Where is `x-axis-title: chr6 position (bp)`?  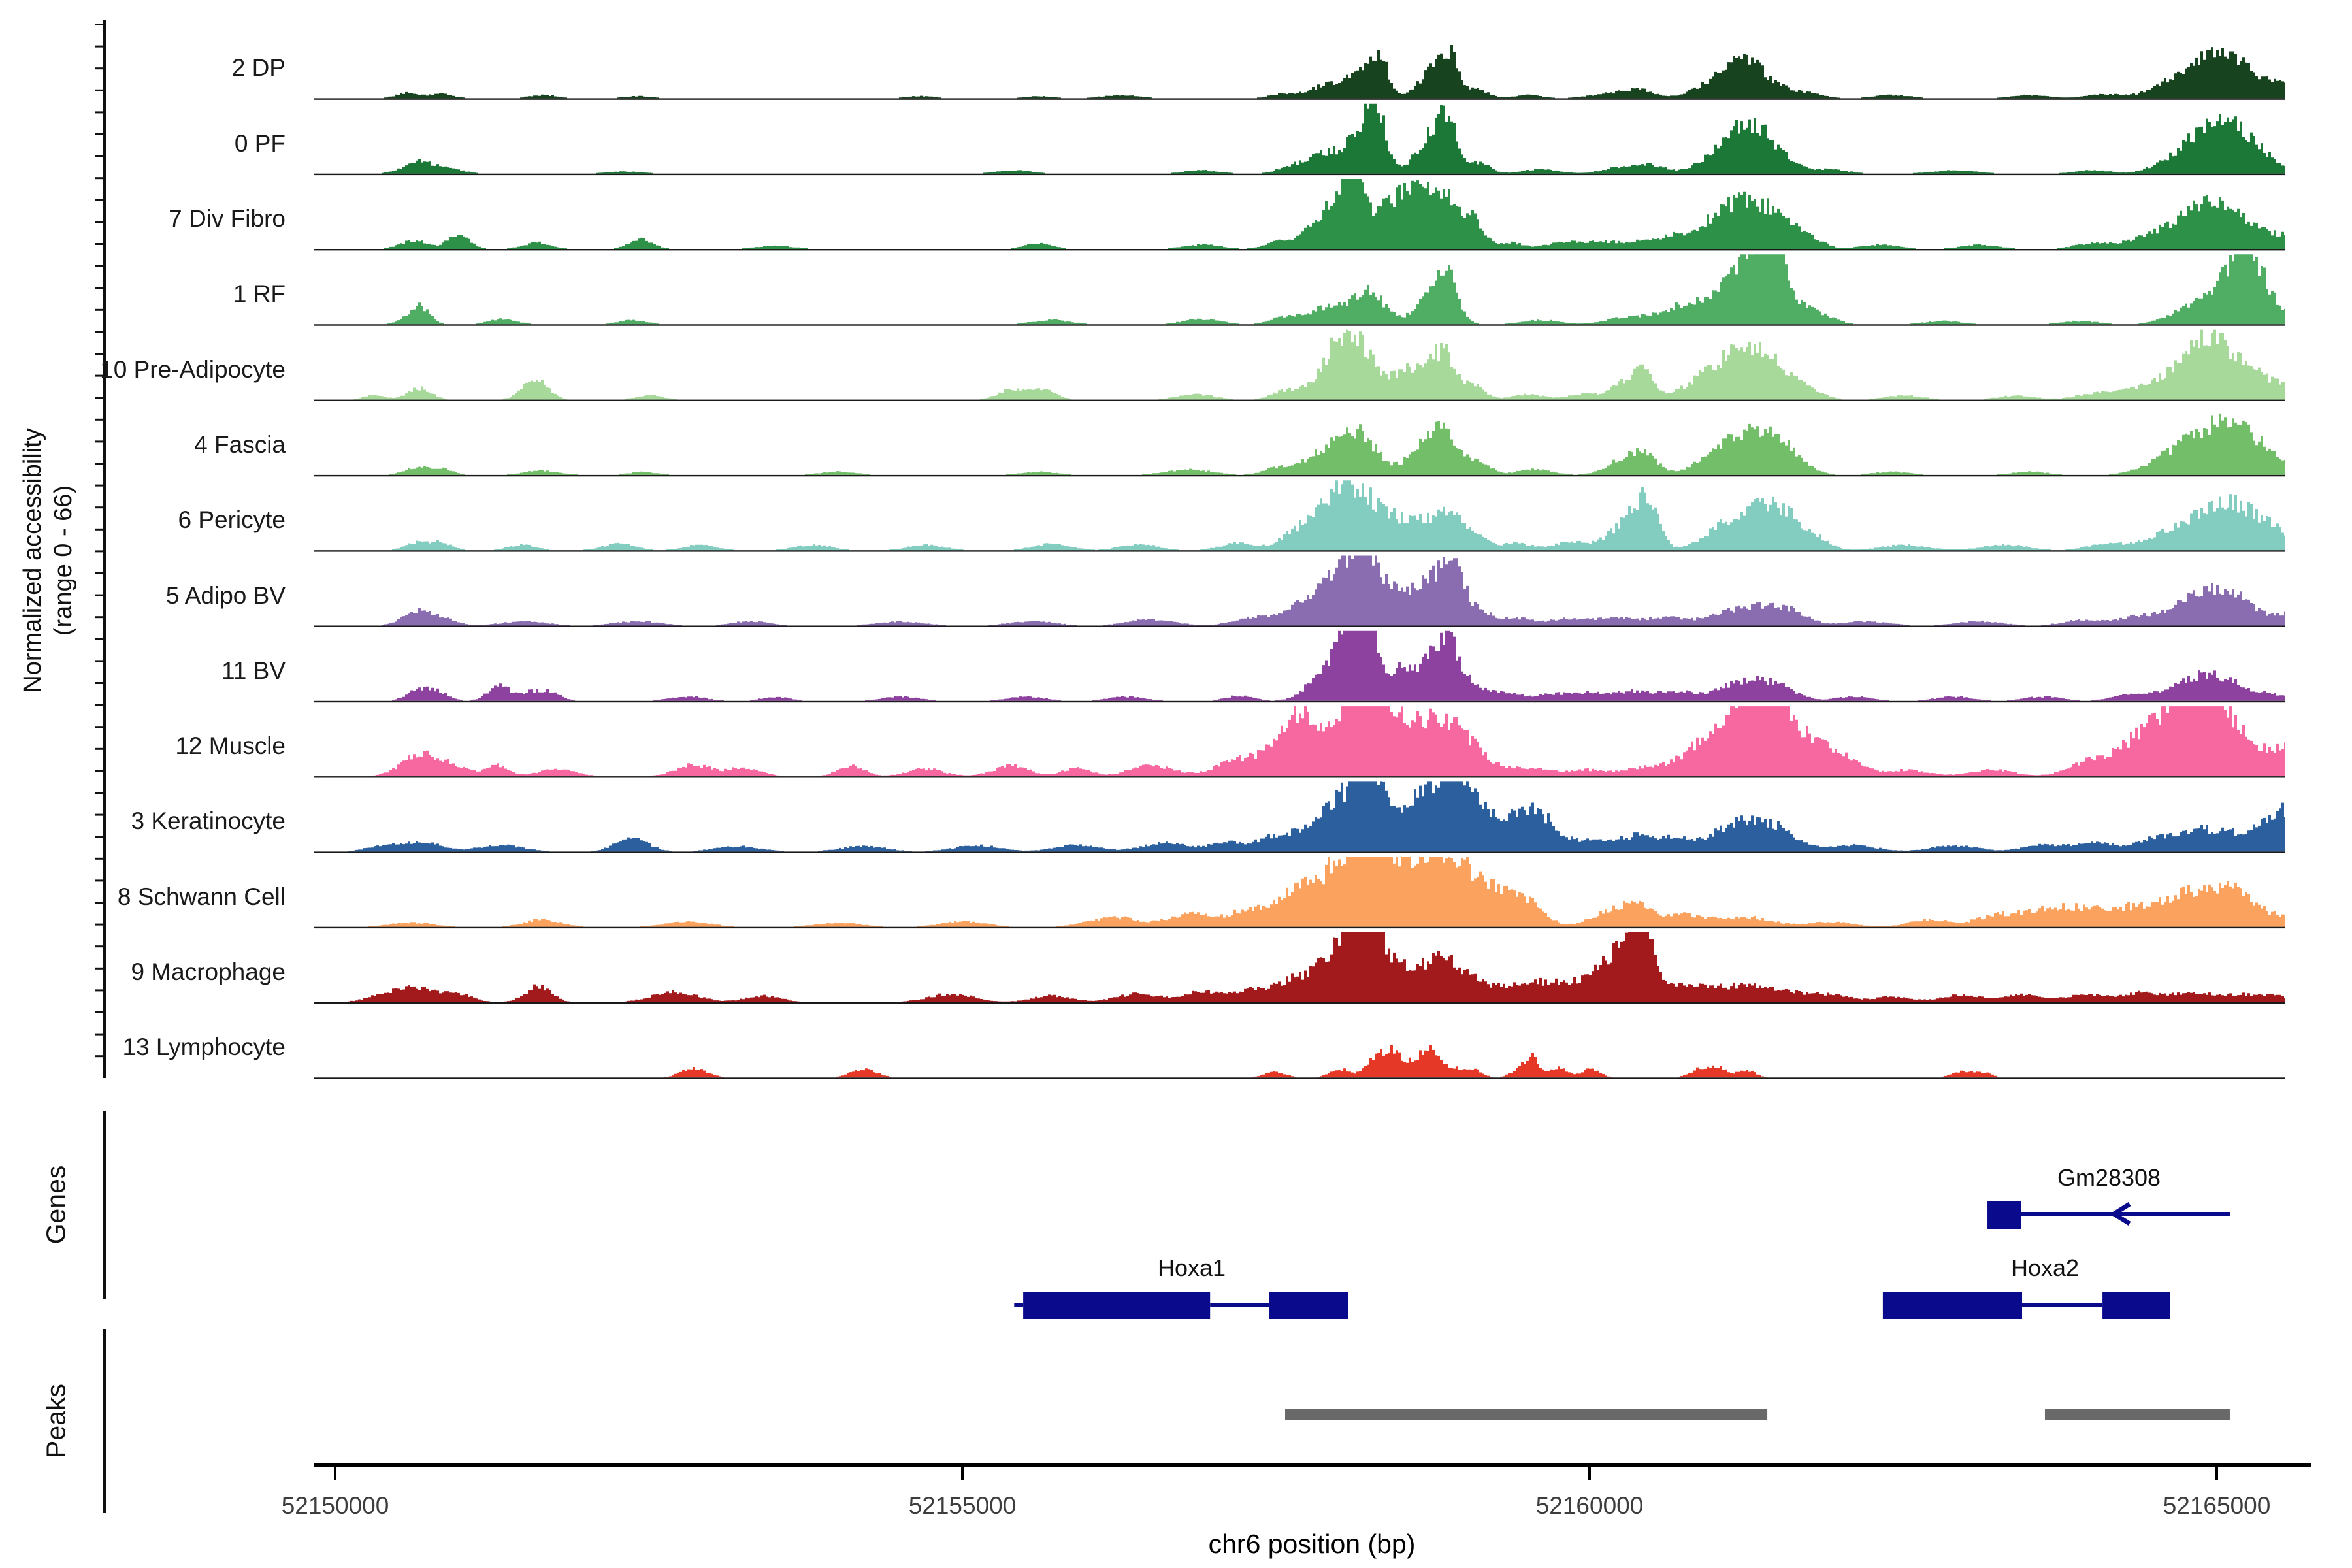
x-axis-title: chr6 position (bp) is located at coordinates (1312, 1544).